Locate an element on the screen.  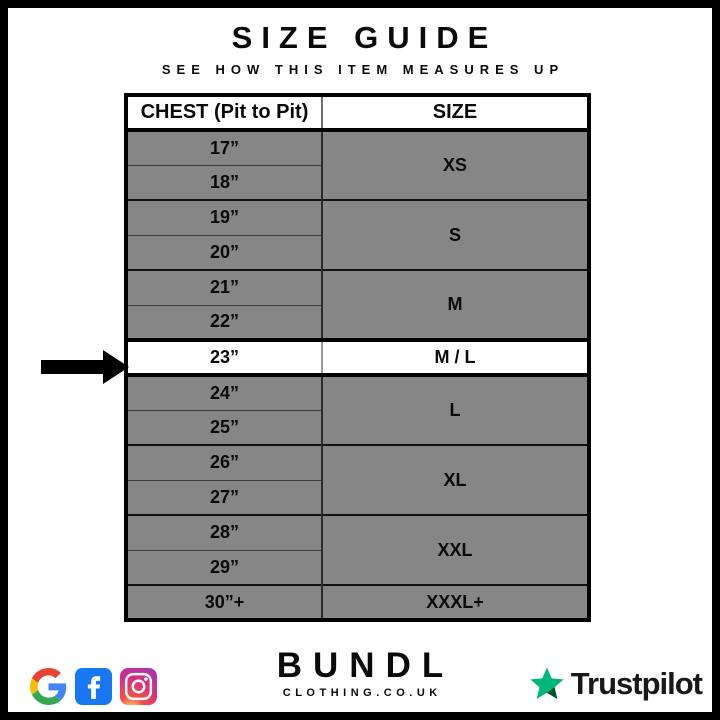
table-row: 29” is located at coordinates (357, 567).